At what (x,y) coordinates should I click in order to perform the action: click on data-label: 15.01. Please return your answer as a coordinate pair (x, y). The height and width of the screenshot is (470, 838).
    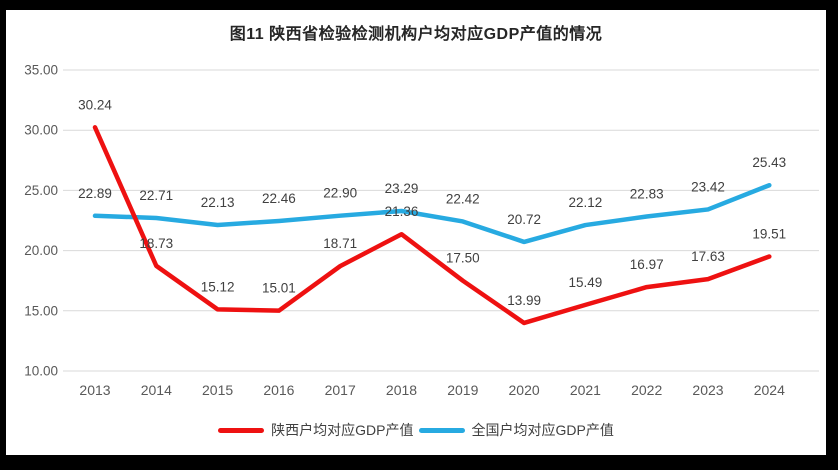
    Looking at the image, I should click on (279, 288).